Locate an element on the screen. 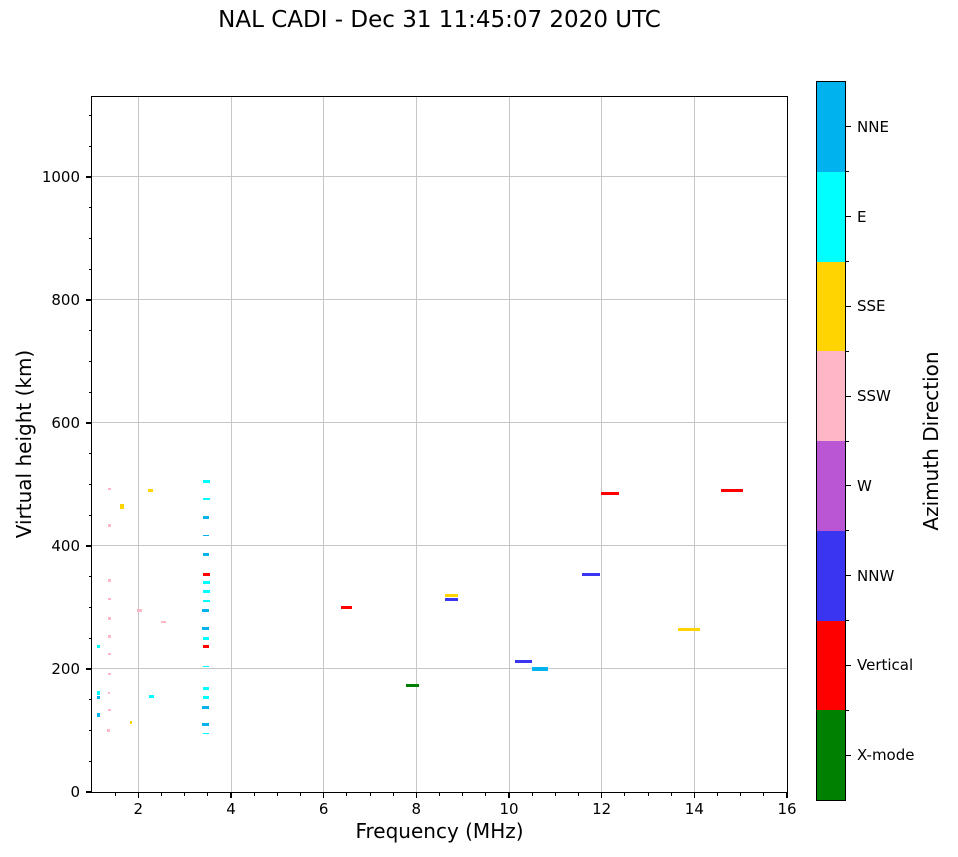 This screenshot has width=958, height=857. colorbar-segment-nne is located at coordinates (831, 127).